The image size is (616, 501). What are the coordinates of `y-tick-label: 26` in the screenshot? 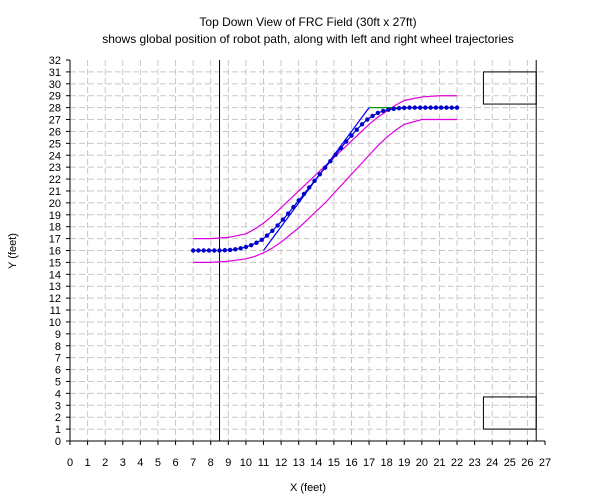 It's located at (55, 132).